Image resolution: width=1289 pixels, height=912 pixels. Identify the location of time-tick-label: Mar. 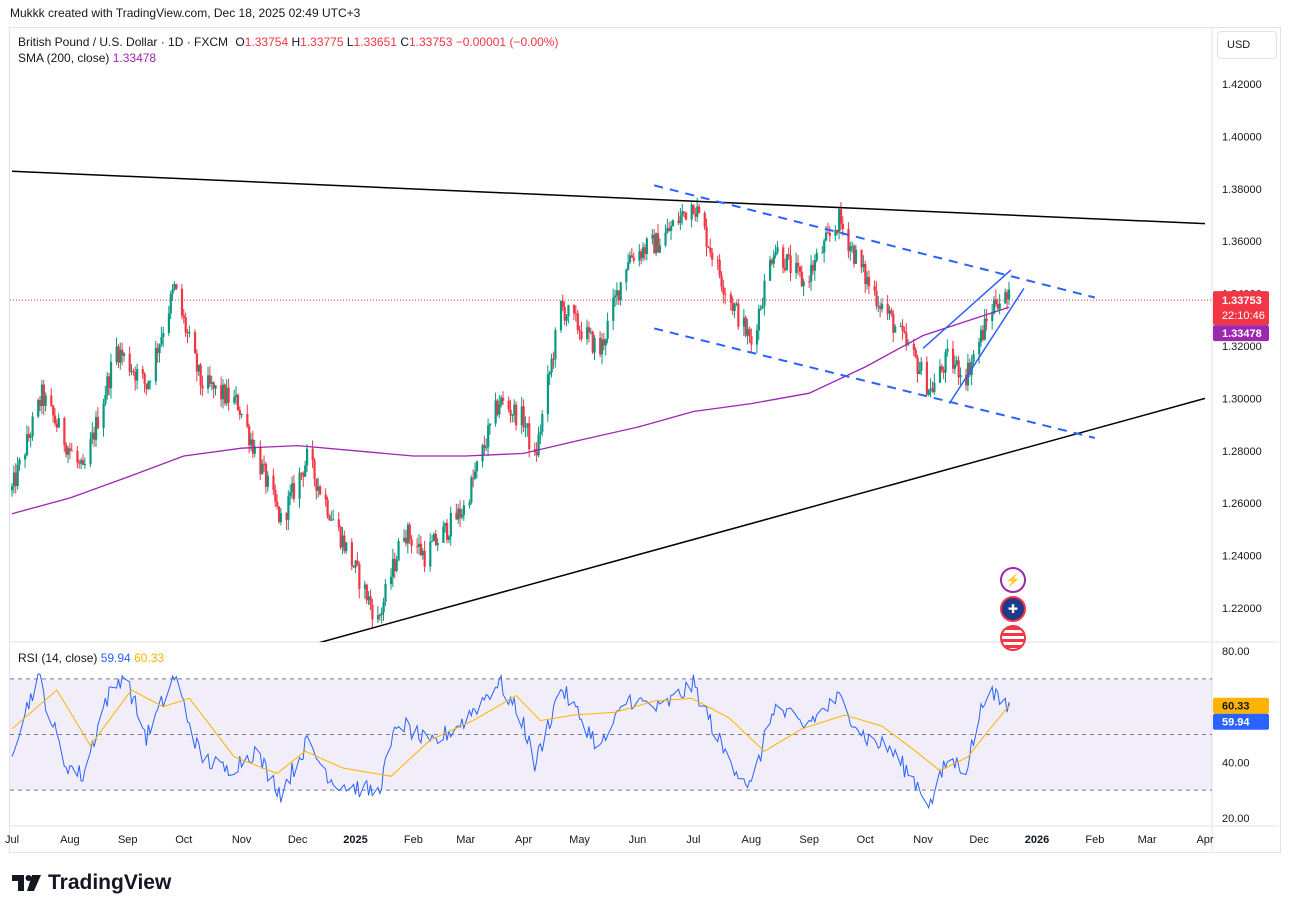
(1147, 840).